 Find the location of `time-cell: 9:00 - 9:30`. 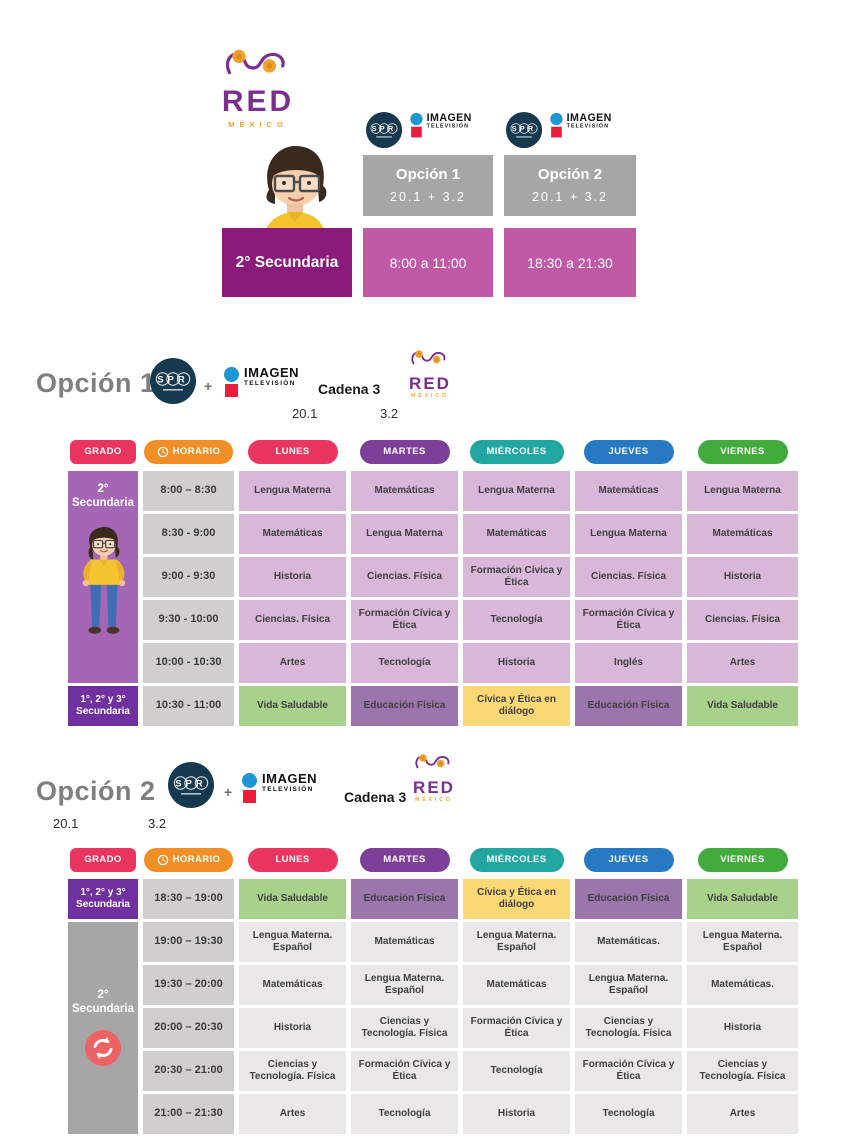

time-cell: 9:00 - 9:30 is located at coordinates (188, 577).